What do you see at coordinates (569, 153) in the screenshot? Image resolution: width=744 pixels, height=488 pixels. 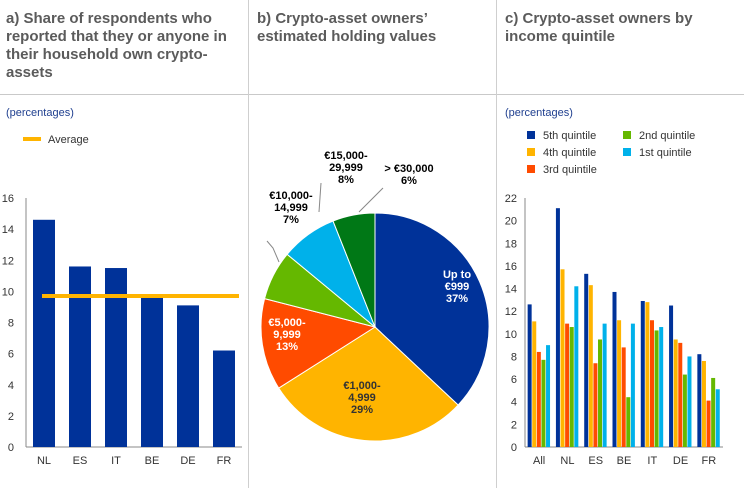 I see `legend-label-4th-quintile: 4th quintile` at bounding box center [569, 153].